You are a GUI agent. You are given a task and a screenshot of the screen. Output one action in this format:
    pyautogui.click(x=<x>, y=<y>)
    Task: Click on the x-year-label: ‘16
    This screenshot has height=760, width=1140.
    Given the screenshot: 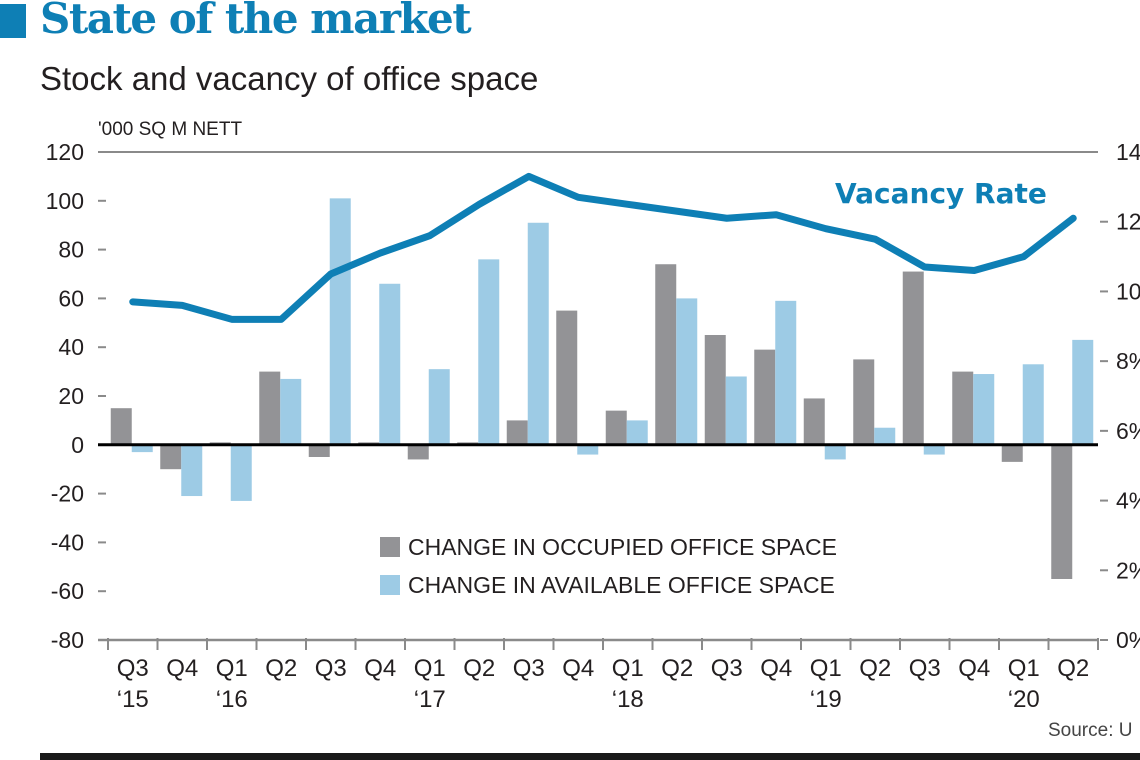 What is the action you would take?
    pyautogui.click(x=232, y=699)
    